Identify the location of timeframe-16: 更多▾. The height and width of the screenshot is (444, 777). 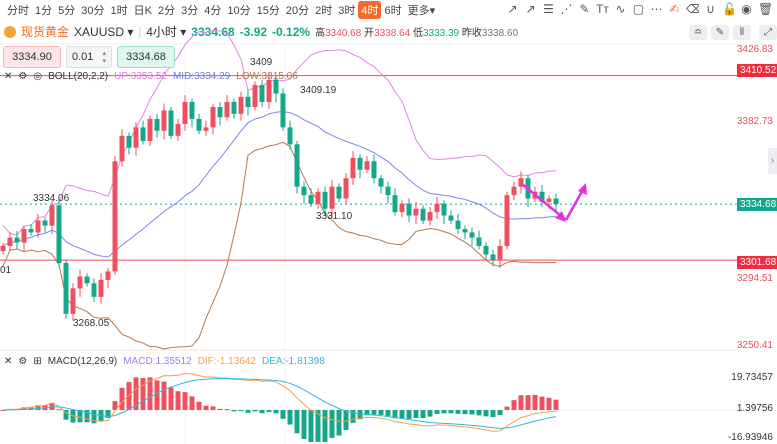
(421, 11).